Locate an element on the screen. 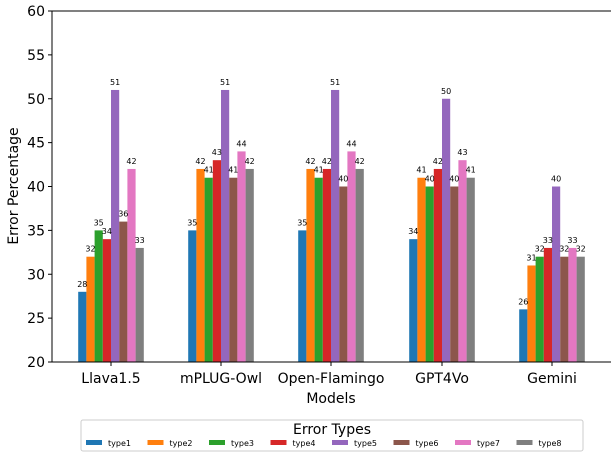  legend-label-type7: type7 is located at coordinates (488, 443).